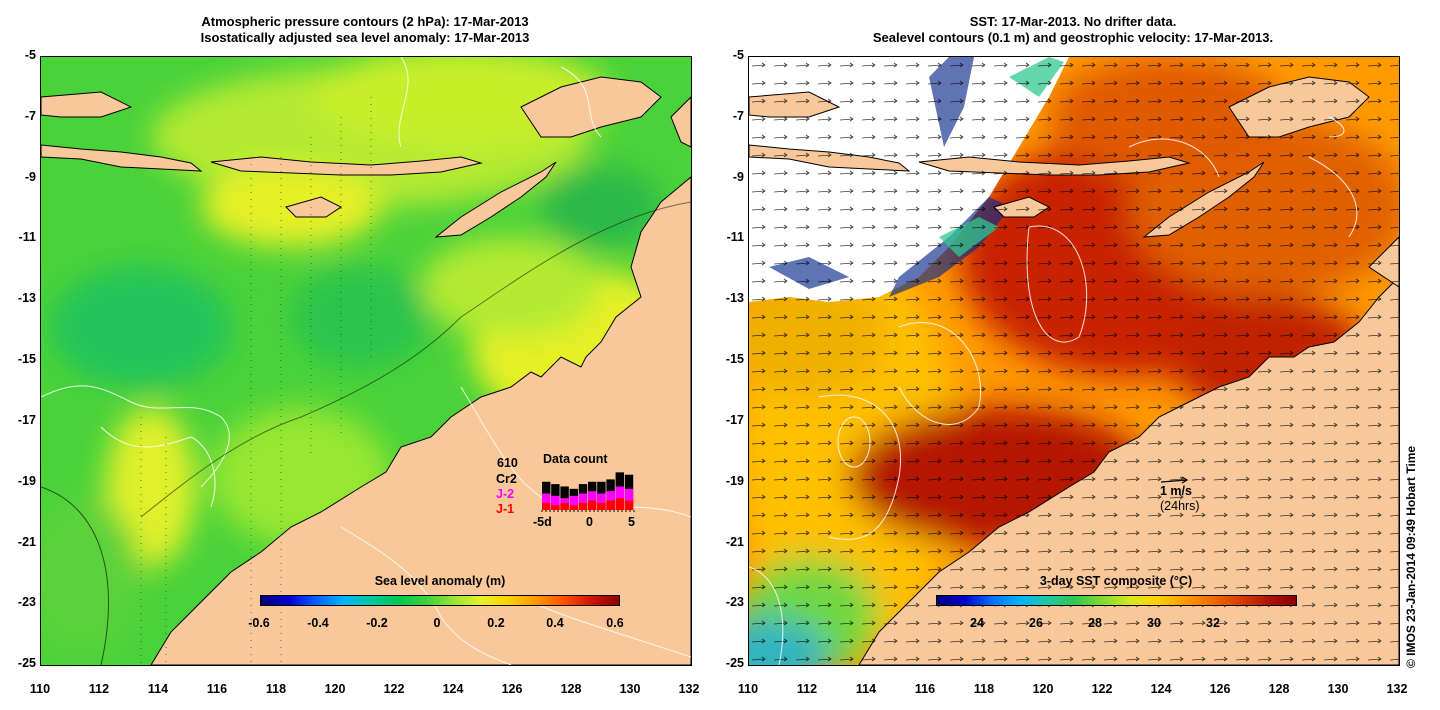  Describe the element at coordinates (496, 623) in the screenshot. I see `sla-tick: 0.2` at that location.